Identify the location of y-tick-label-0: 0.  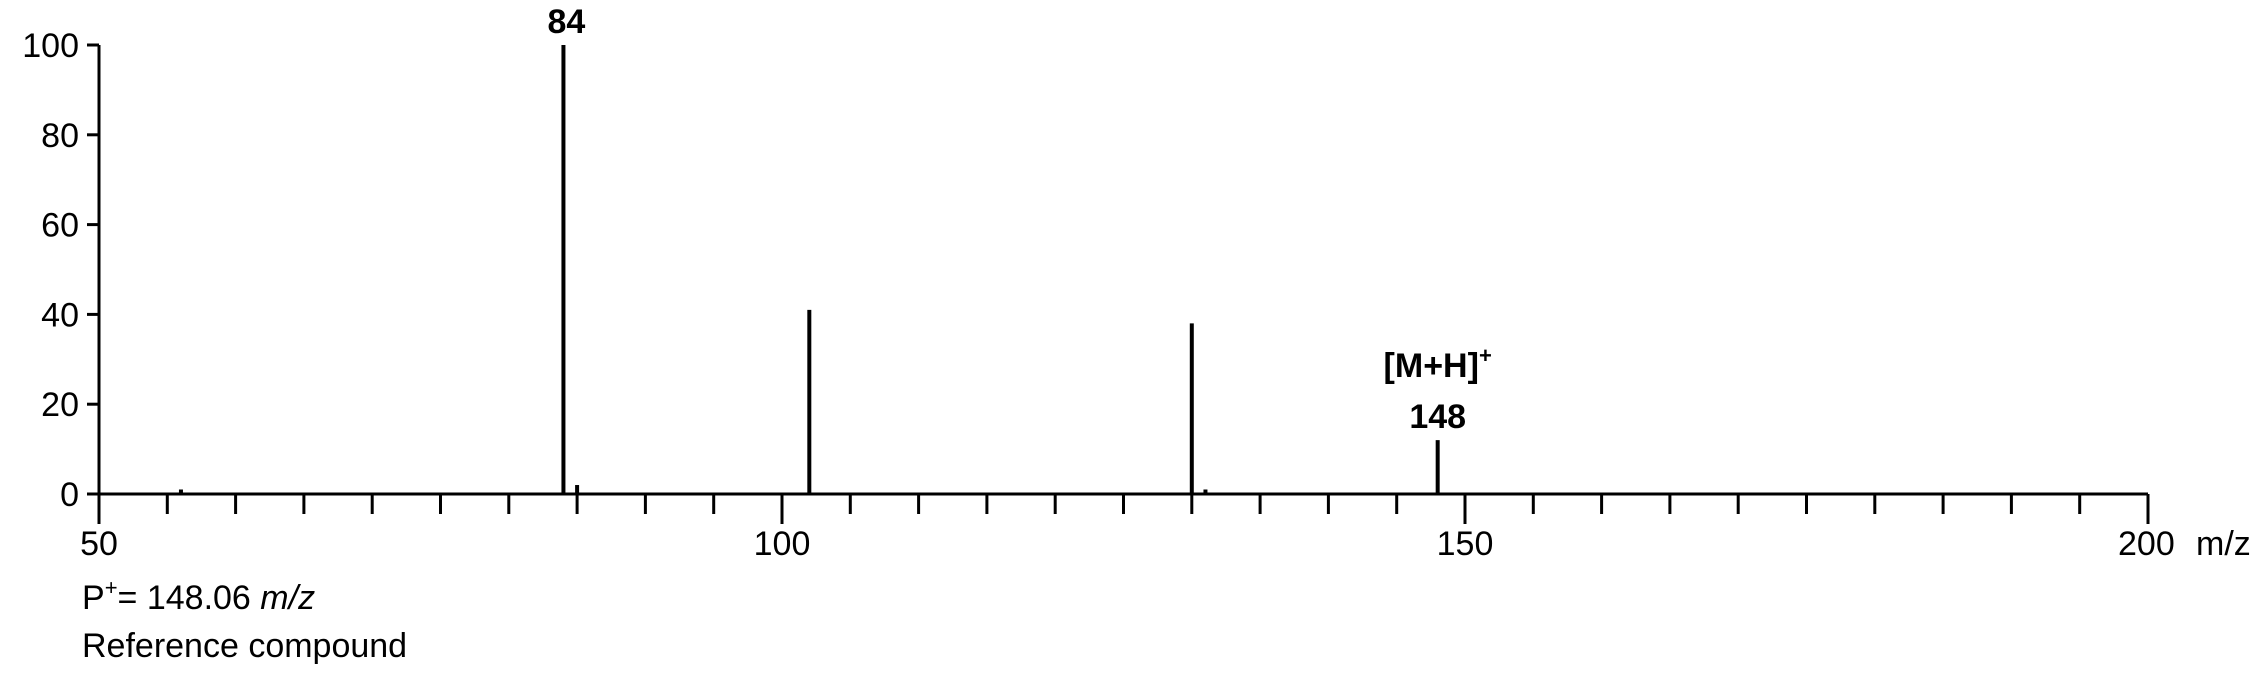
(69, 495).